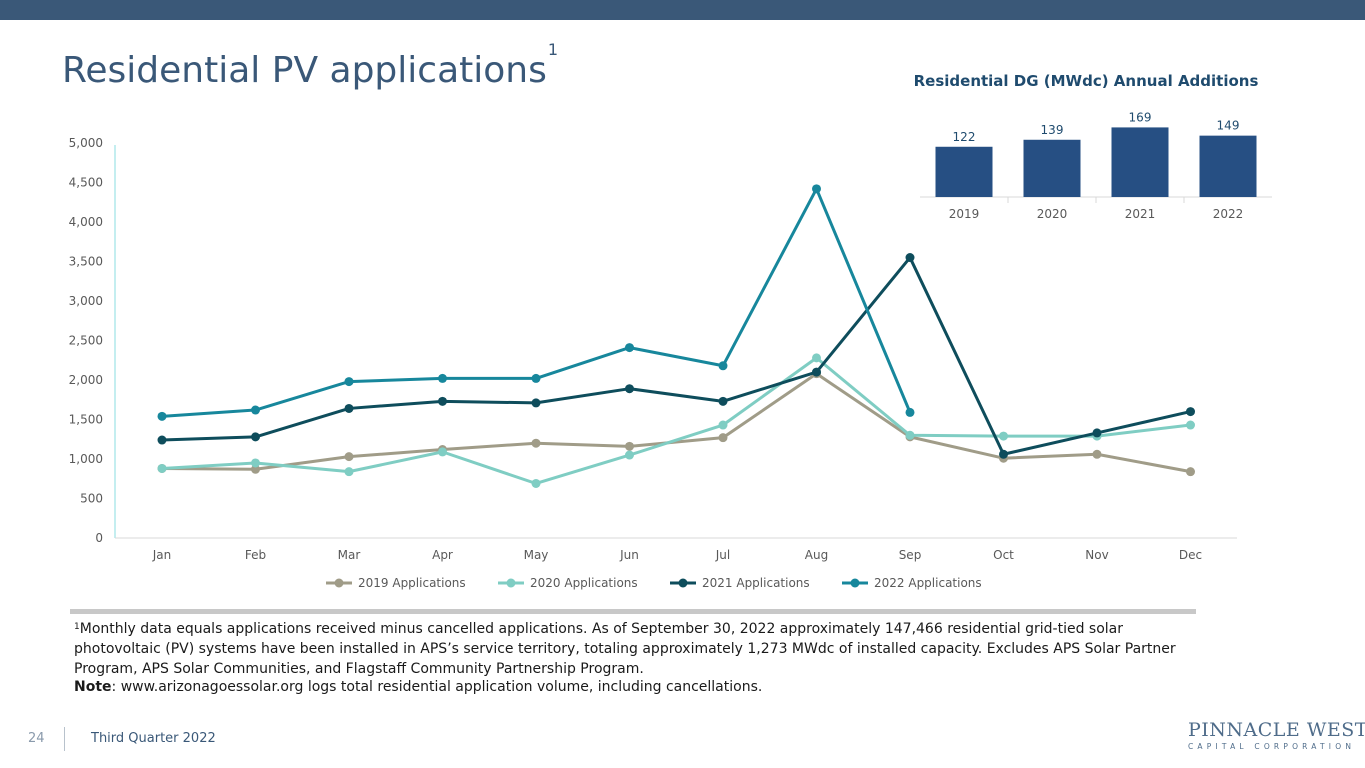  Describe the element at coordinates (1052, 130) in the screenshot. I see `bar-value-label: 139` at that location.